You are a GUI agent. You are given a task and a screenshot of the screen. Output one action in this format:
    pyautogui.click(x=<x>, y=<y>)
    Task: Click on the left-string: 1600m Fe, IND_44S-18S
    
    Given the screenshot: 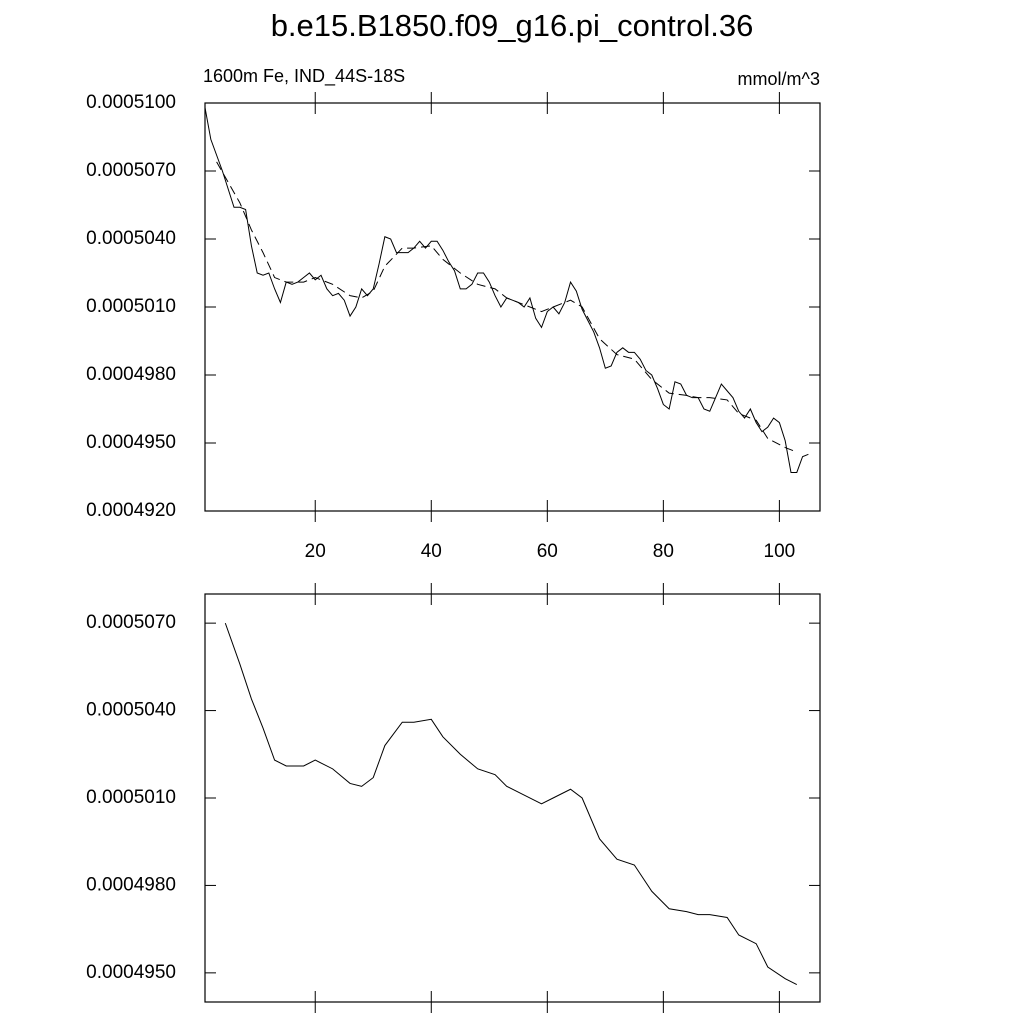 What is the action you would take?
    pyautogui.click(x=304, y=76)
    